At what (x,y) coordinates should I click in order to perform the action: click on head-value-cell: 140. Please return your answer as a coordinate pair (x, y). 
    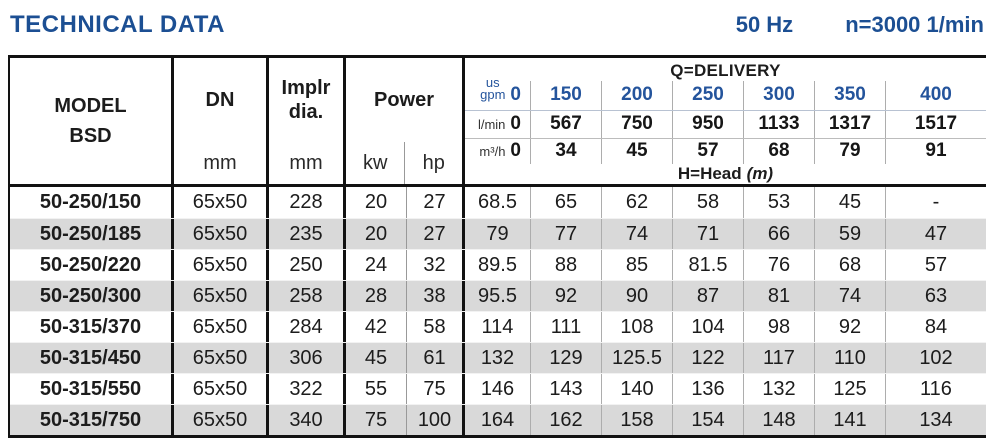
    Looking at the image, I should click on (637, 389).